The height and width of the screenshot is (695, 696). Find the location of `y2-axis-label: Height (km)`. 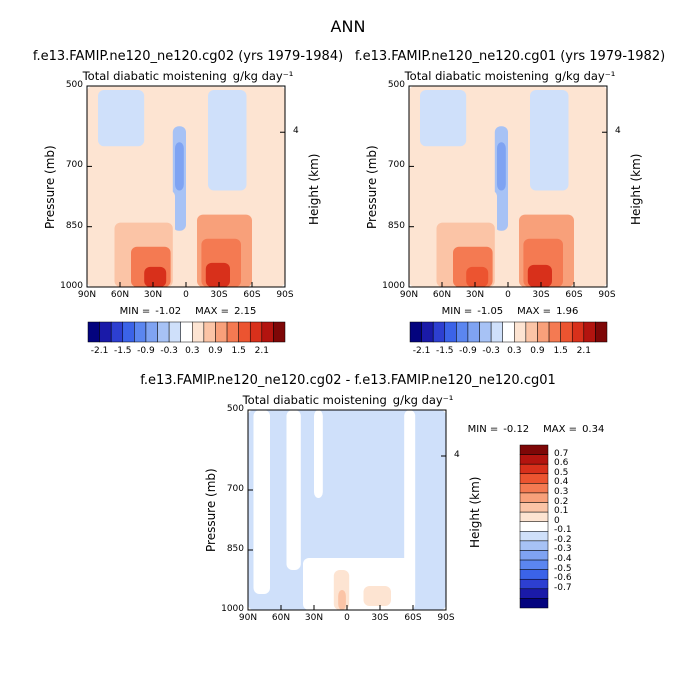

y2-axis-label: Height (km) is located at coordinates (475, 512).